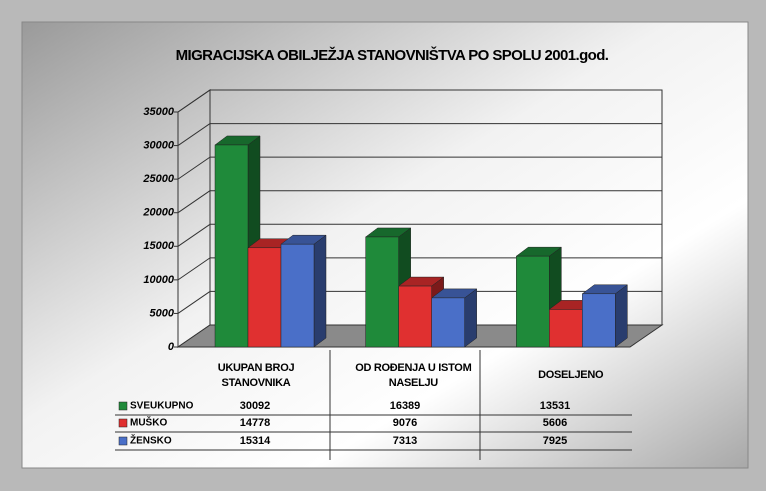 The width and height of the screenshot is (766, 491). Describe the element at coordinates (158, 179) in the screenshot. I see `y-tick-label: 25000` at that location.